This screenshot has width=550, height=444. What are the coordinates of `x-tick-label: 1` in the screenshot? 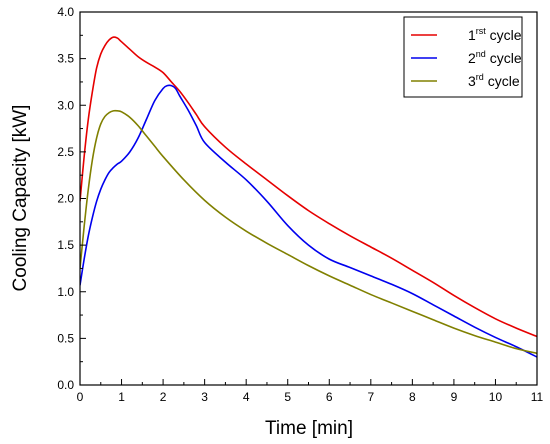 It's located at (121, 397).